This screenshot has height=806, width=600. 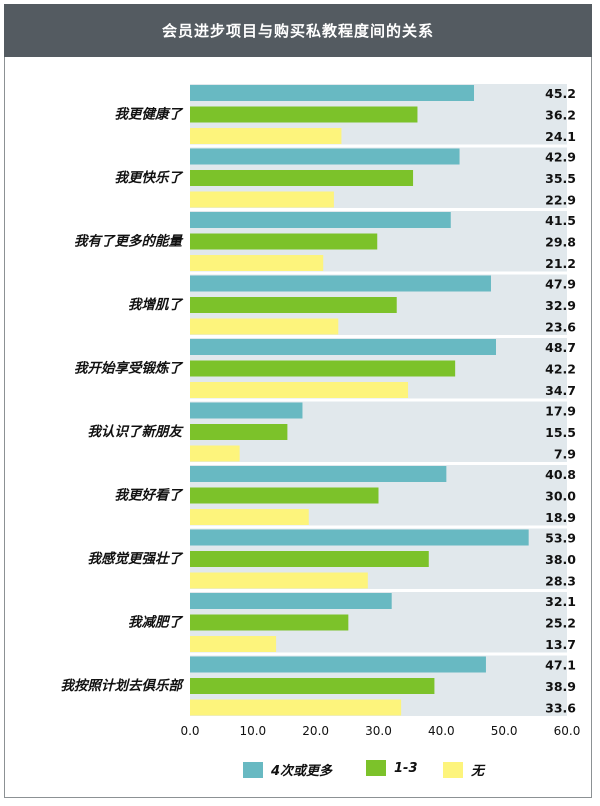 What do you see at coordinates (392, 768) in the screenshot?
I see `legend-item: 1-3` at bounding box center [392, 768].